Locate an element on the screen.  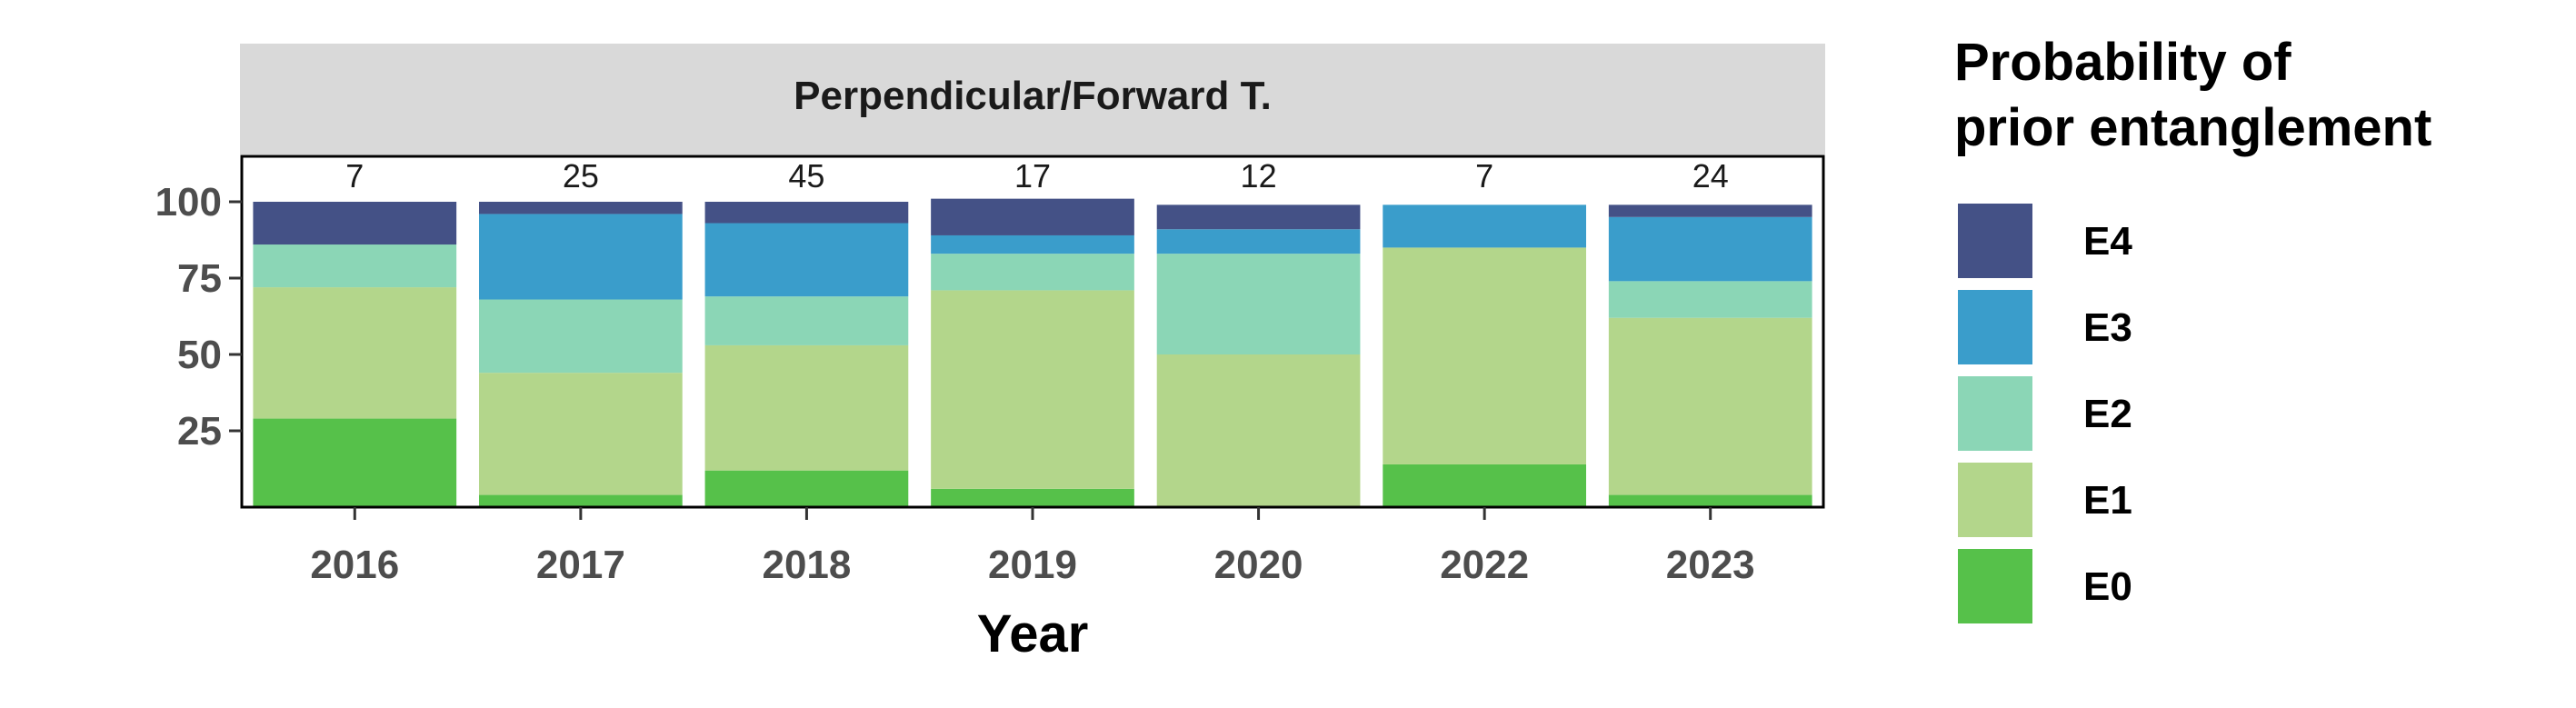
bar-e4-2023 is located at coordinates (1710, 210).